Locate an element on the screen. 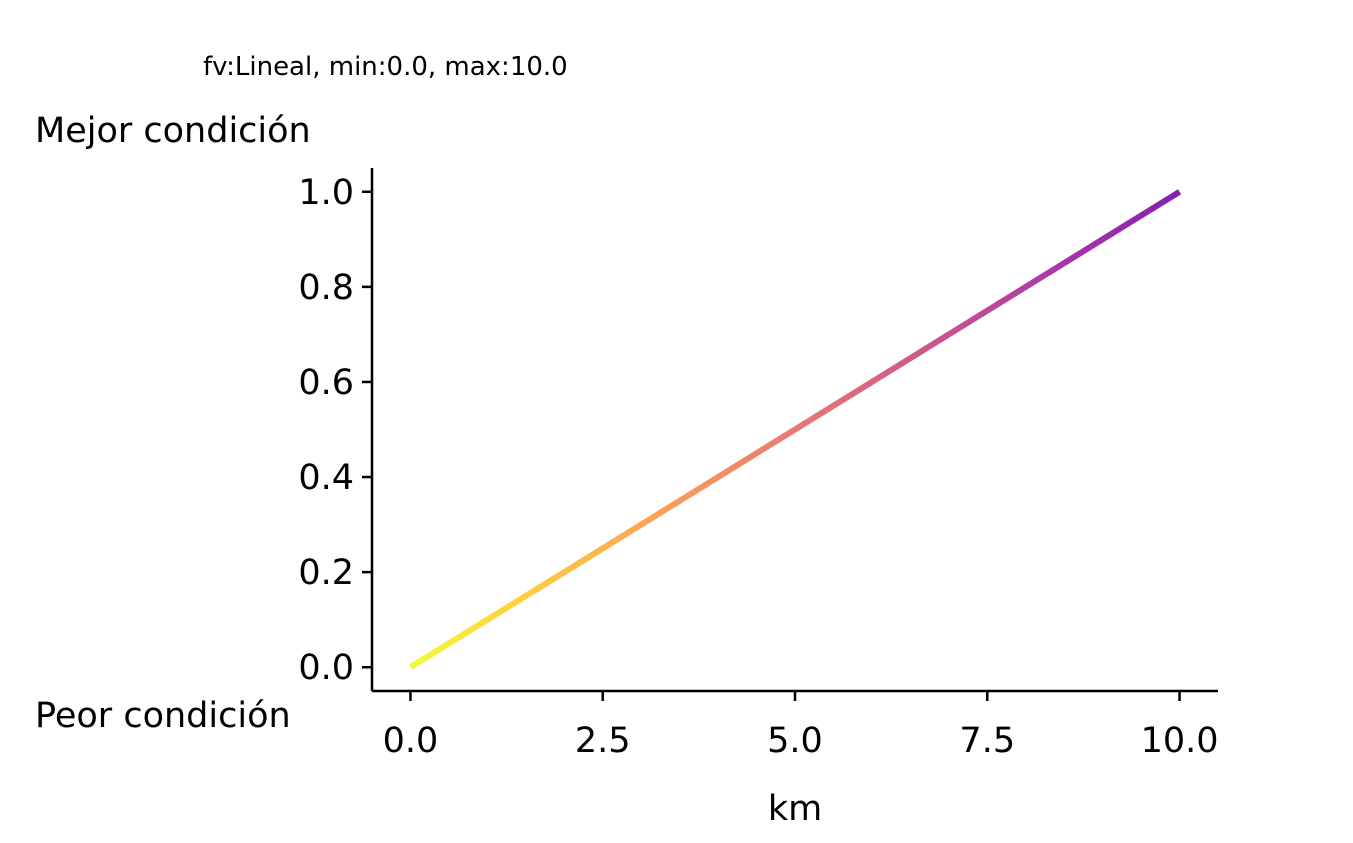 The image size is (1353, 843). y-tick-label: 0.4 is located at coordinates (326, 478).